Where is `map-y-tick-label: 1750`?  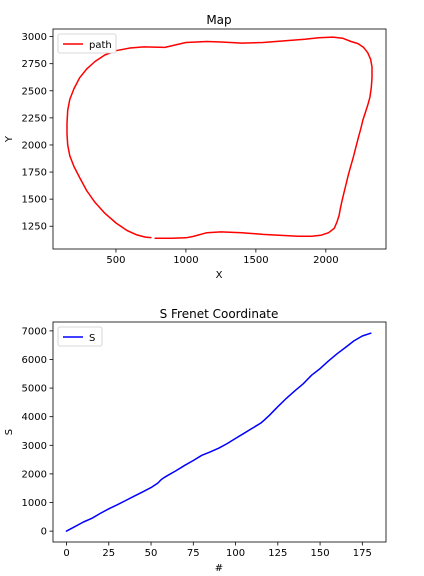 map-y-tick-label: 1750 is located at coordinates (34, 173).